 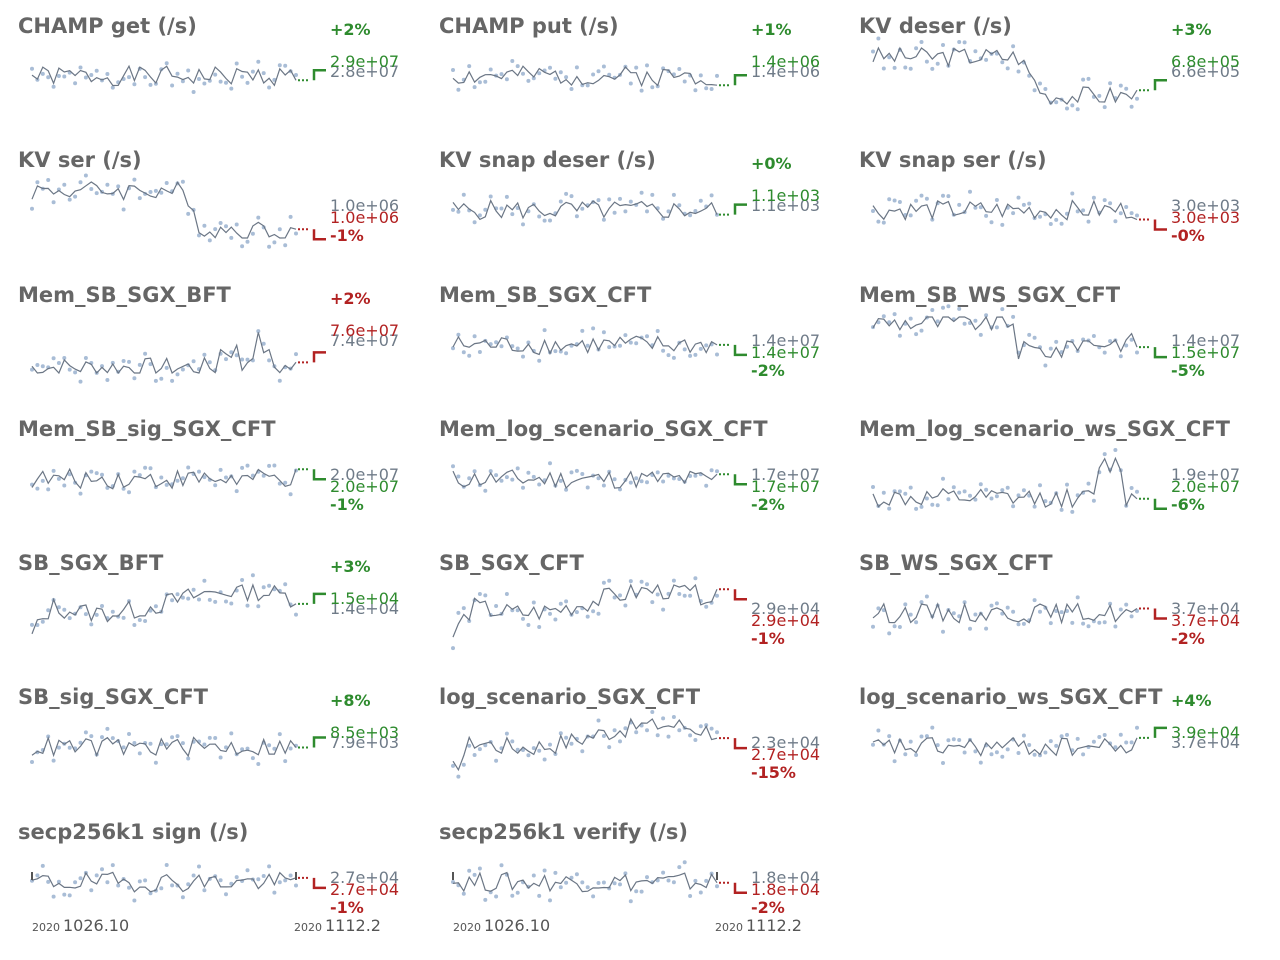 I want to click on new-value-label: 1.0e+06, so click(x=365, y=217).